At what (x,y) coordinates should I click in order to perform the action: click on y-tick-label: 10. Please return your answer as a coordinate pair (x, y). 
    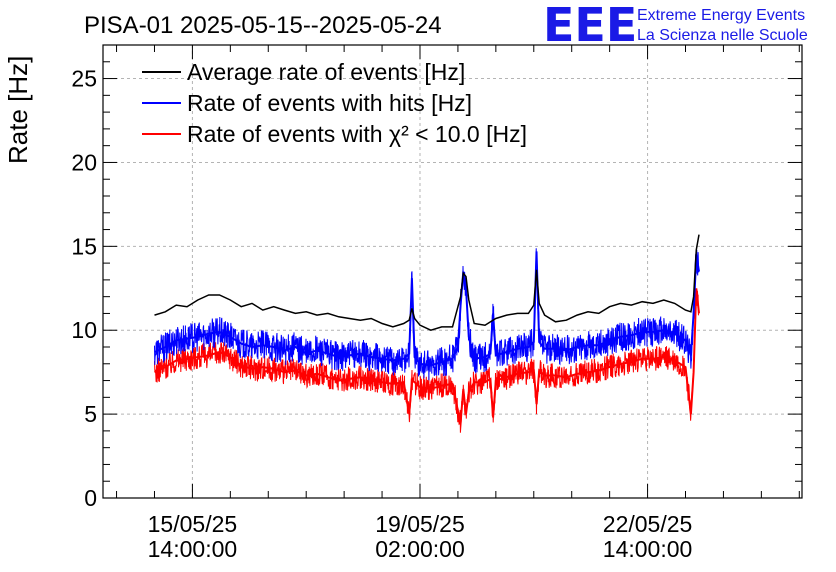
    Looking at the image, I should click on (84, 330).